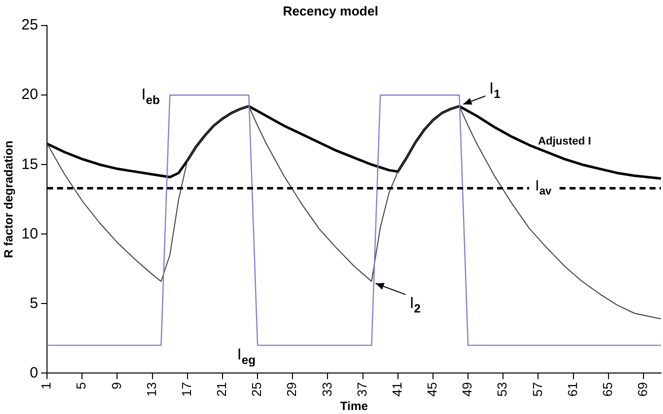  What do you see at coordinates (29, 95) in the screenshot?
I see `y-tick-label: 20` at bounding box center [29, 95].